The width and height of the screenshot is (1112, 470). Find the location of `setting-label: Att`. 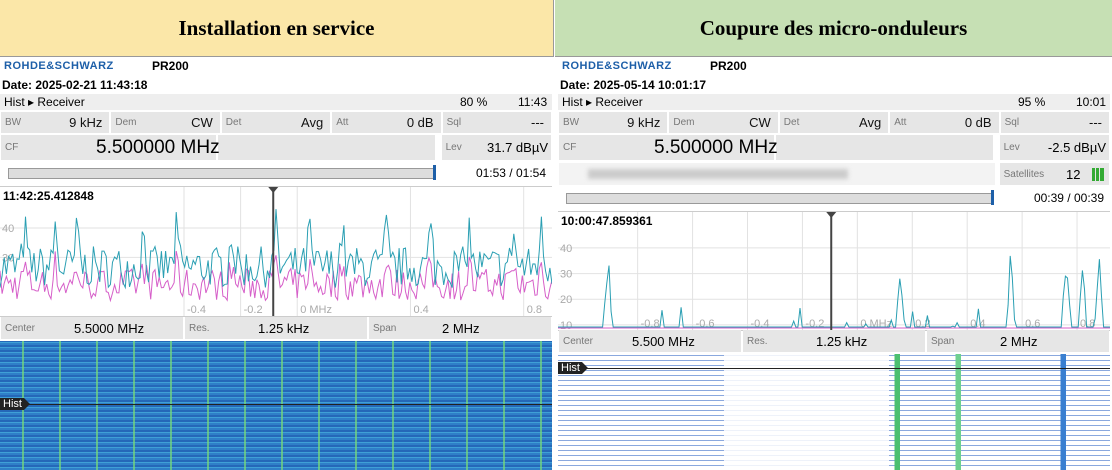

setting-label: Att is located at coordinates (342, 122).